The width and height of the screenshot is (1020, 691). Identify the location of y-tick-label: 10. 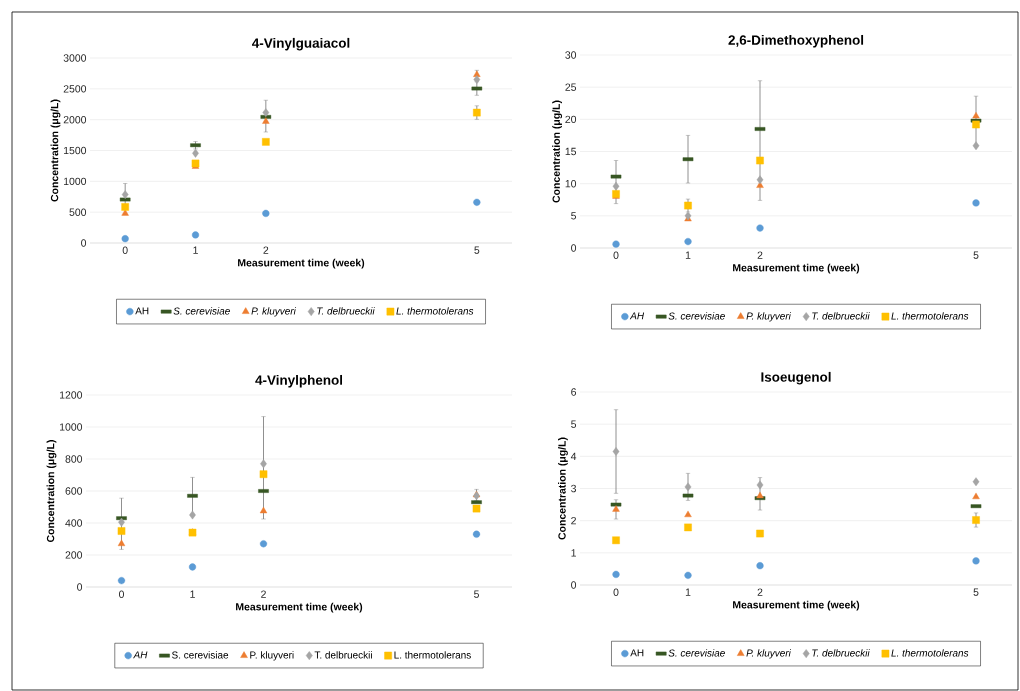
(571, 183).